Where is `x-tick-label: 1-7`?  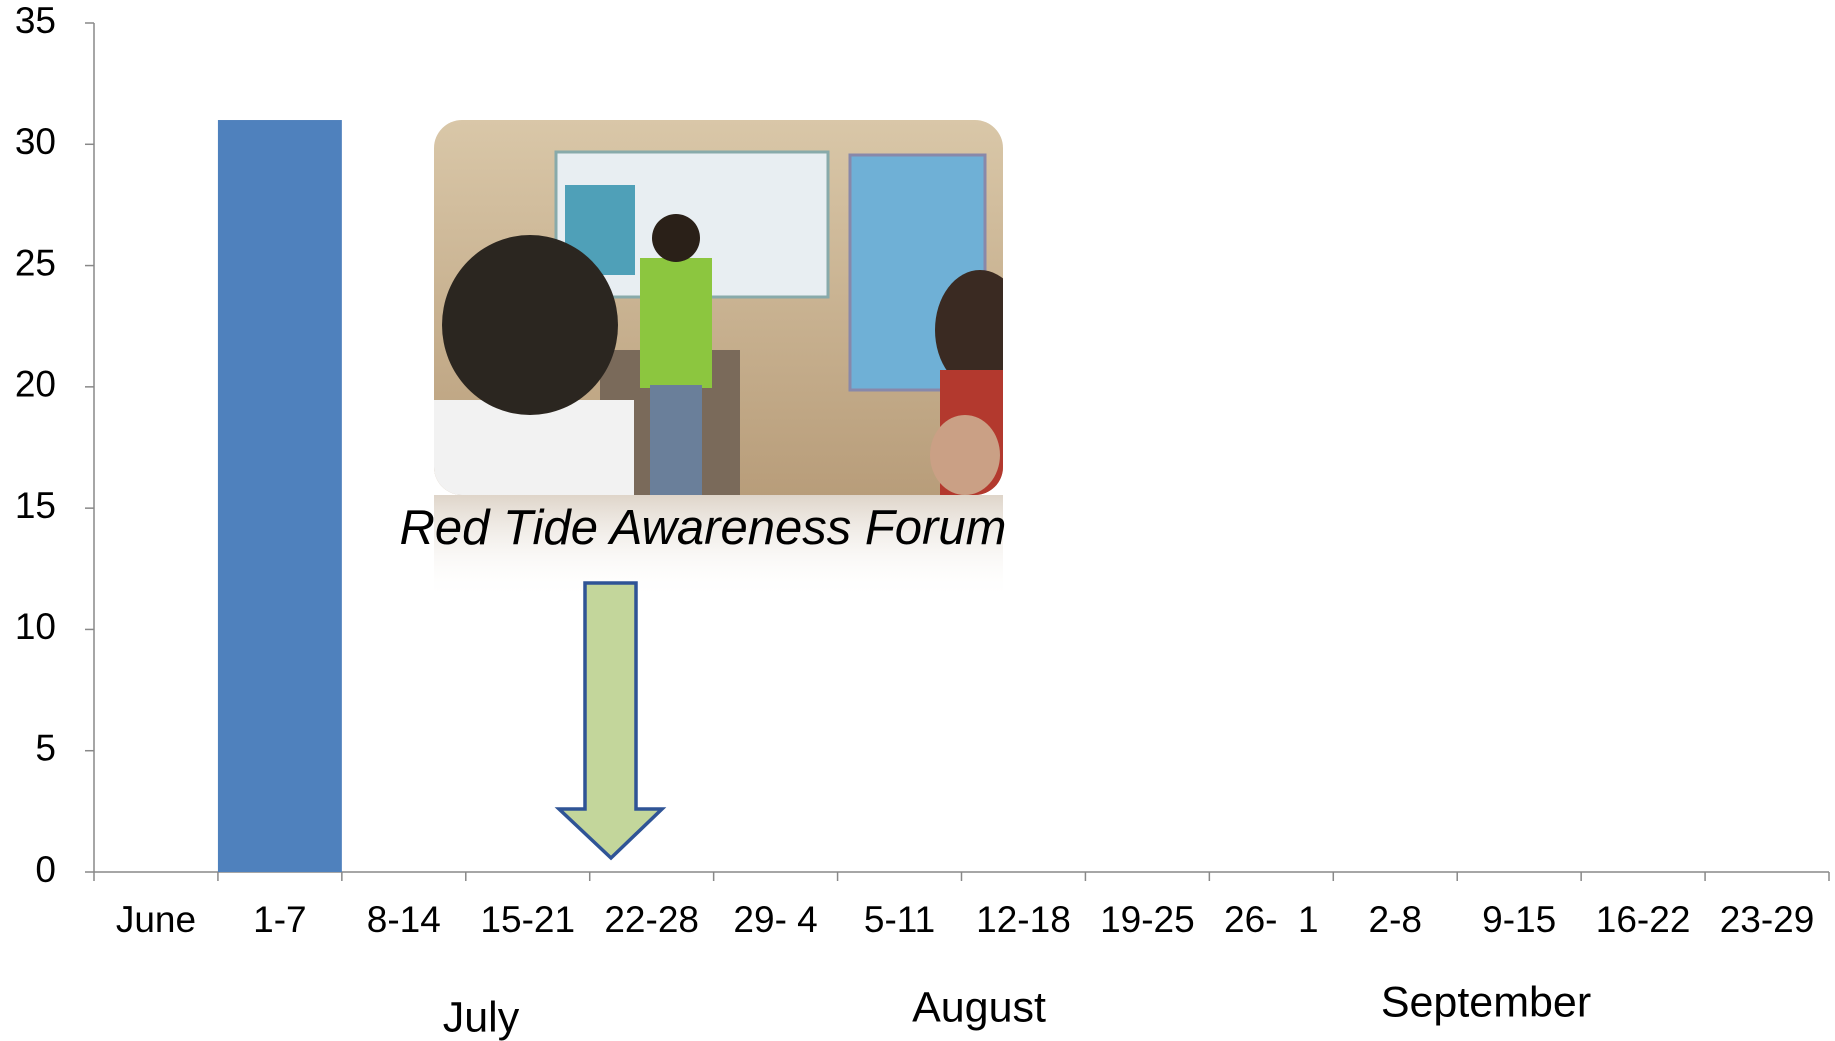
x-tick-label: 1-7 is located at coordinates (279, 919).